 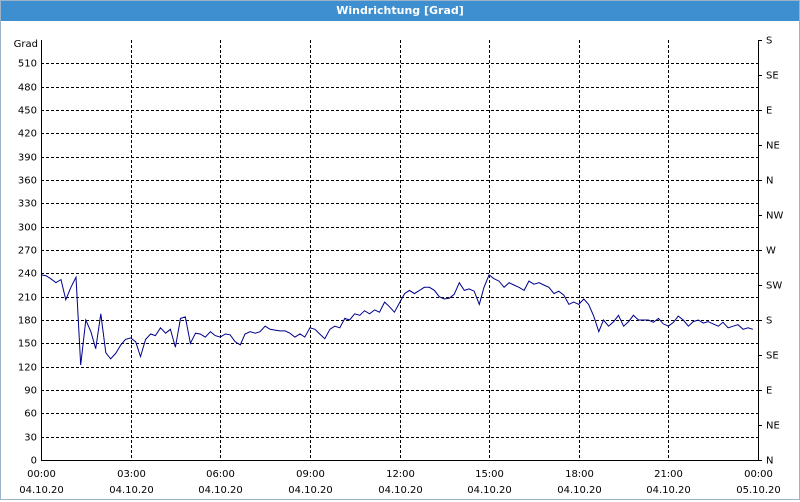 What do you see at coordinates (27, 204) in the screenshot?
I see `y-tick-label: 330` at bounding box center [27, 204].